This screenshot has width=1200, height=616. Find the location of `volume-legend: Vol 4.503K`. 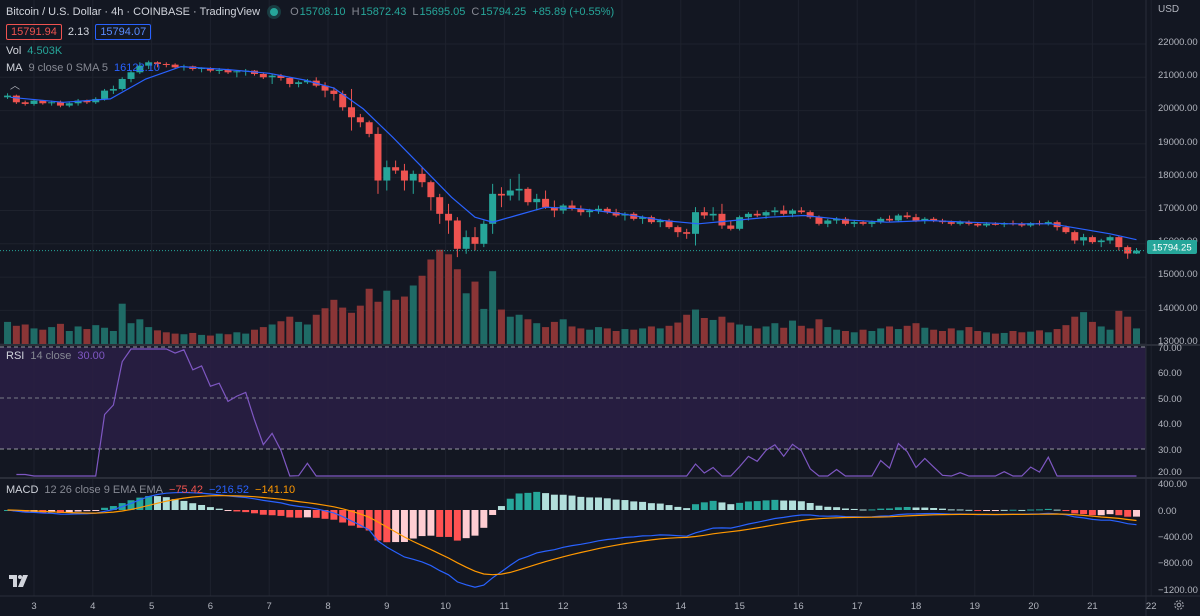

volume-legend: Vol 4.503K is located at coordinates (34, 51).